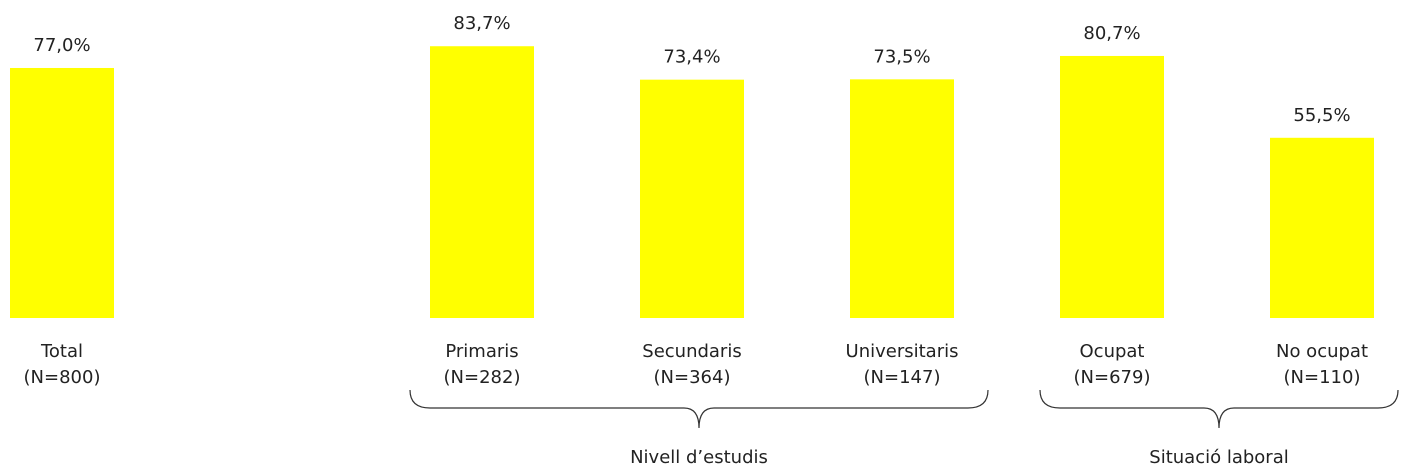 This screenshot has width=1402, height=471. I want to click on sample-size-label: (N=364), so click(692, 377).